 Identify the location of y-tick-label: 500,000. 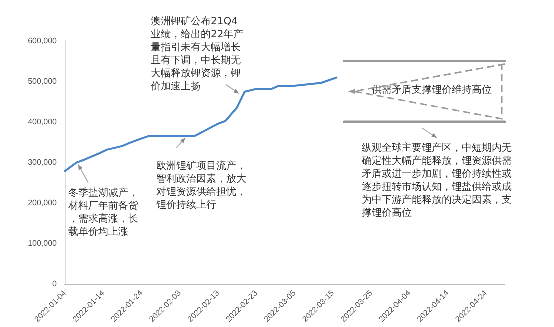
(43, 81).